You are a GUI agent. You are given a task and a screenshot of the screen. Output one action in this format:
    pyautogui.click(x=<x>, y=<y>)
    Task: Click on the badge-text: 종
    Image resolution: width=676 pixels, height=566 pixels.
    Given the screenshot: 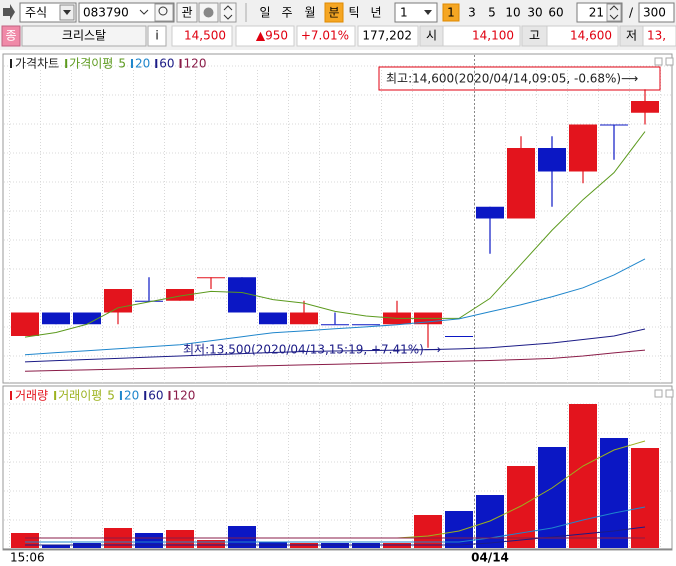 What is the action you would take?
    pyautogui.click(x=10, y=36)
    